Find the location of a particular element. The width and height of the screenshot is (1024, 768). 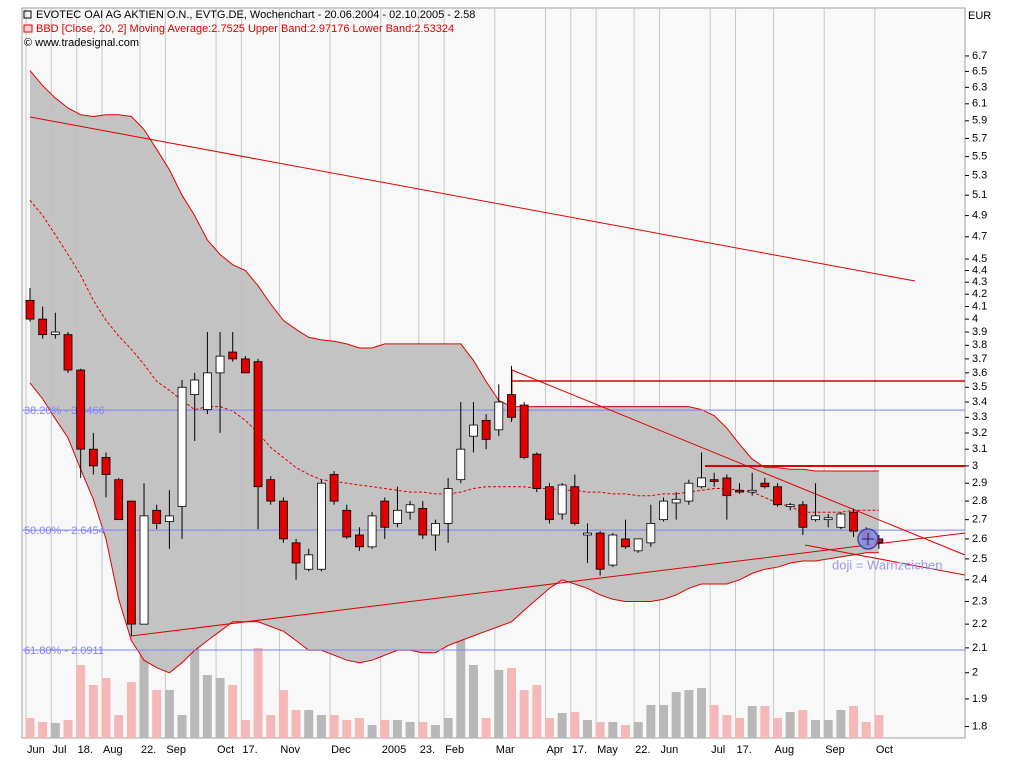

source: © www.tradesignal.com is located at coordinates (81, 43).